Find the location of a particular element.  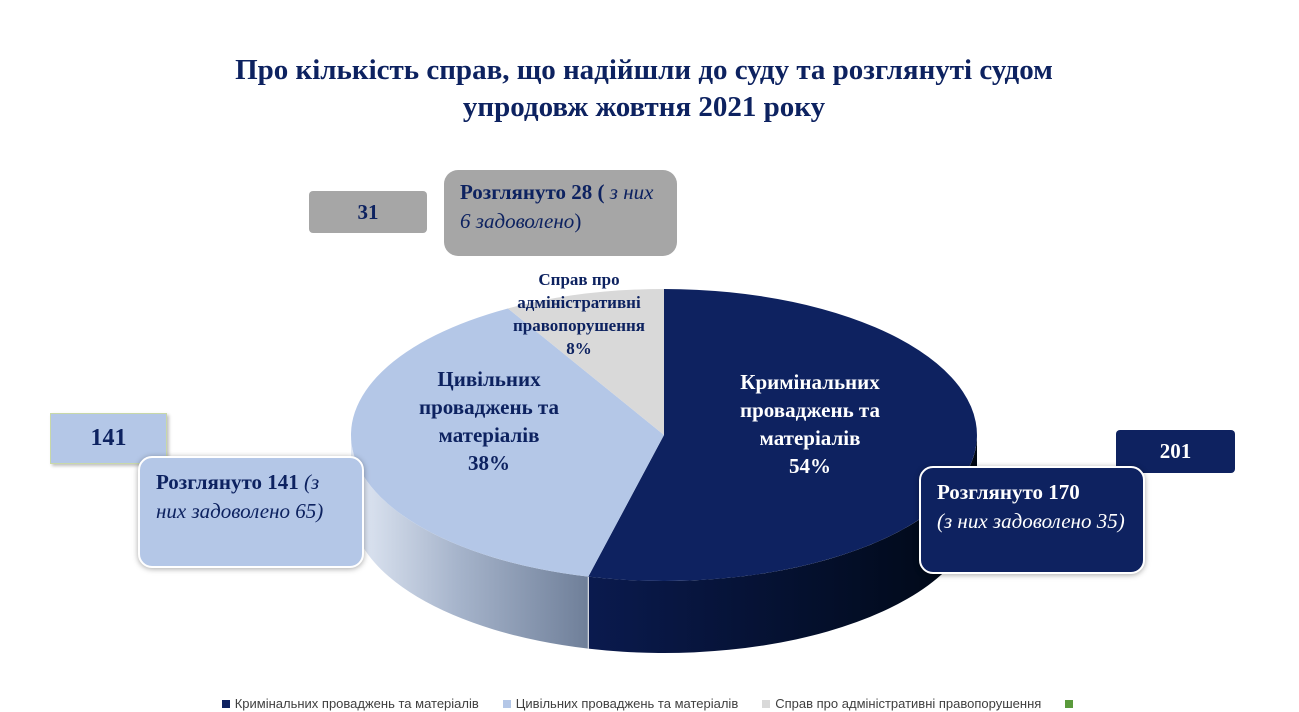

civil-reviewed-box: Розглянуто 141 (з них задоволено 65) is located at coordinates (251, 512).